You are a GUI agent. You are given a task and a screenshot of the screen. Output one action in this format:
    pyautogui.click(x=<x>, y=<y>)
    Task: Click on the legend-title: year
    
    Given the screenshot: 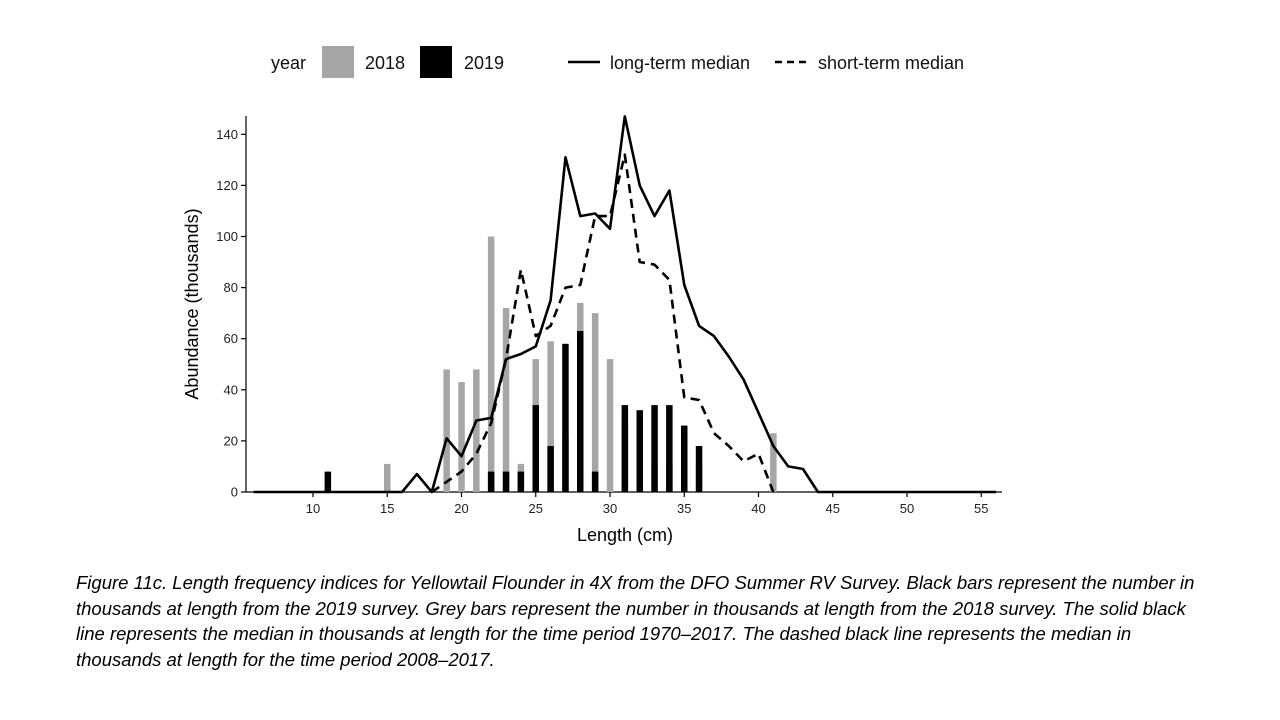 What is the action you would take?
    pyautogui.click(x=288, y=63)
    